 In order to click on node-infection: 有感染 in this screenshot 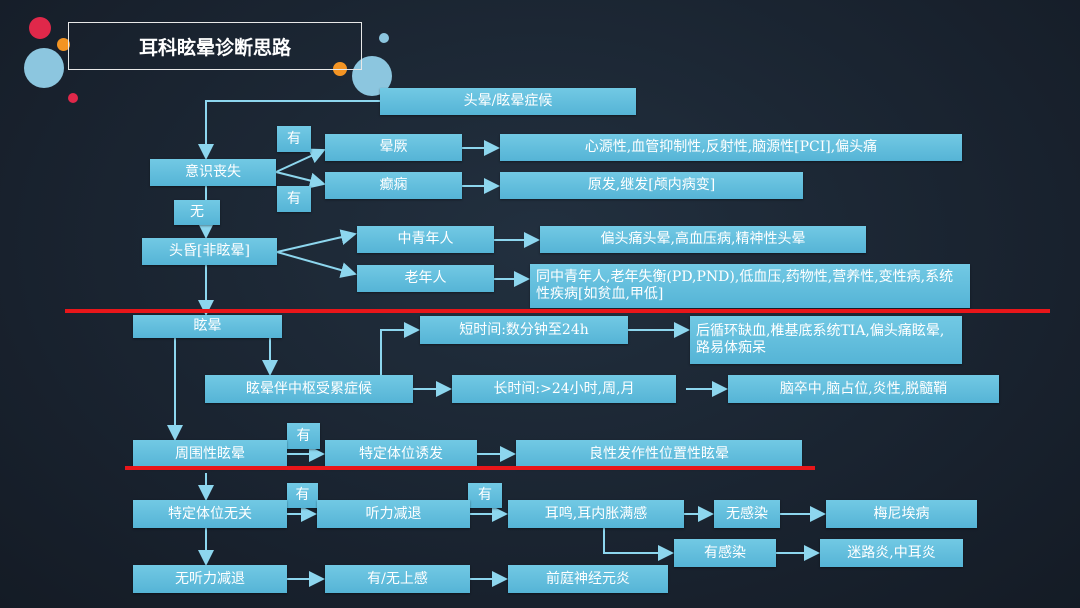, I will do `click(725, 553)`.